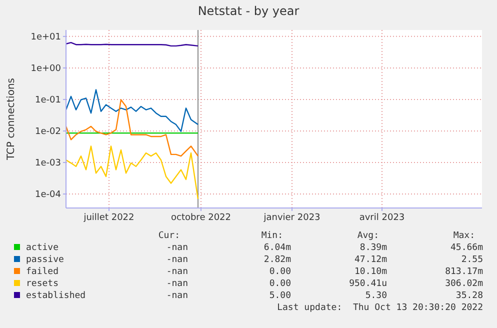 The image size is (497, 328). Describe the element at coordinates (277, 260) in the screenshot. I see `text: 2.82m` at that location.